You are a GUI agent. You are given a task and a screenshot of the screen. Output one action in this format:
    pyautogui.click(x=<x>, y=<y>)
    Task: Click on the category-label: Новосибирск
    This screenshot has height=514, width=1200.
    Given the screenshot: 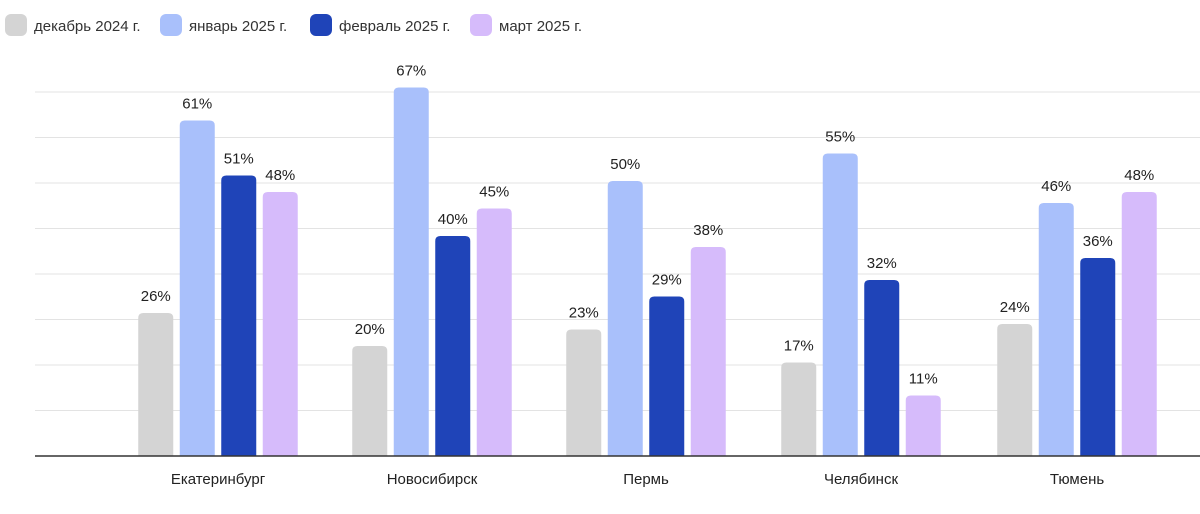 What is the action you would take?
    pyautogui.click(x=432, y=479)
    